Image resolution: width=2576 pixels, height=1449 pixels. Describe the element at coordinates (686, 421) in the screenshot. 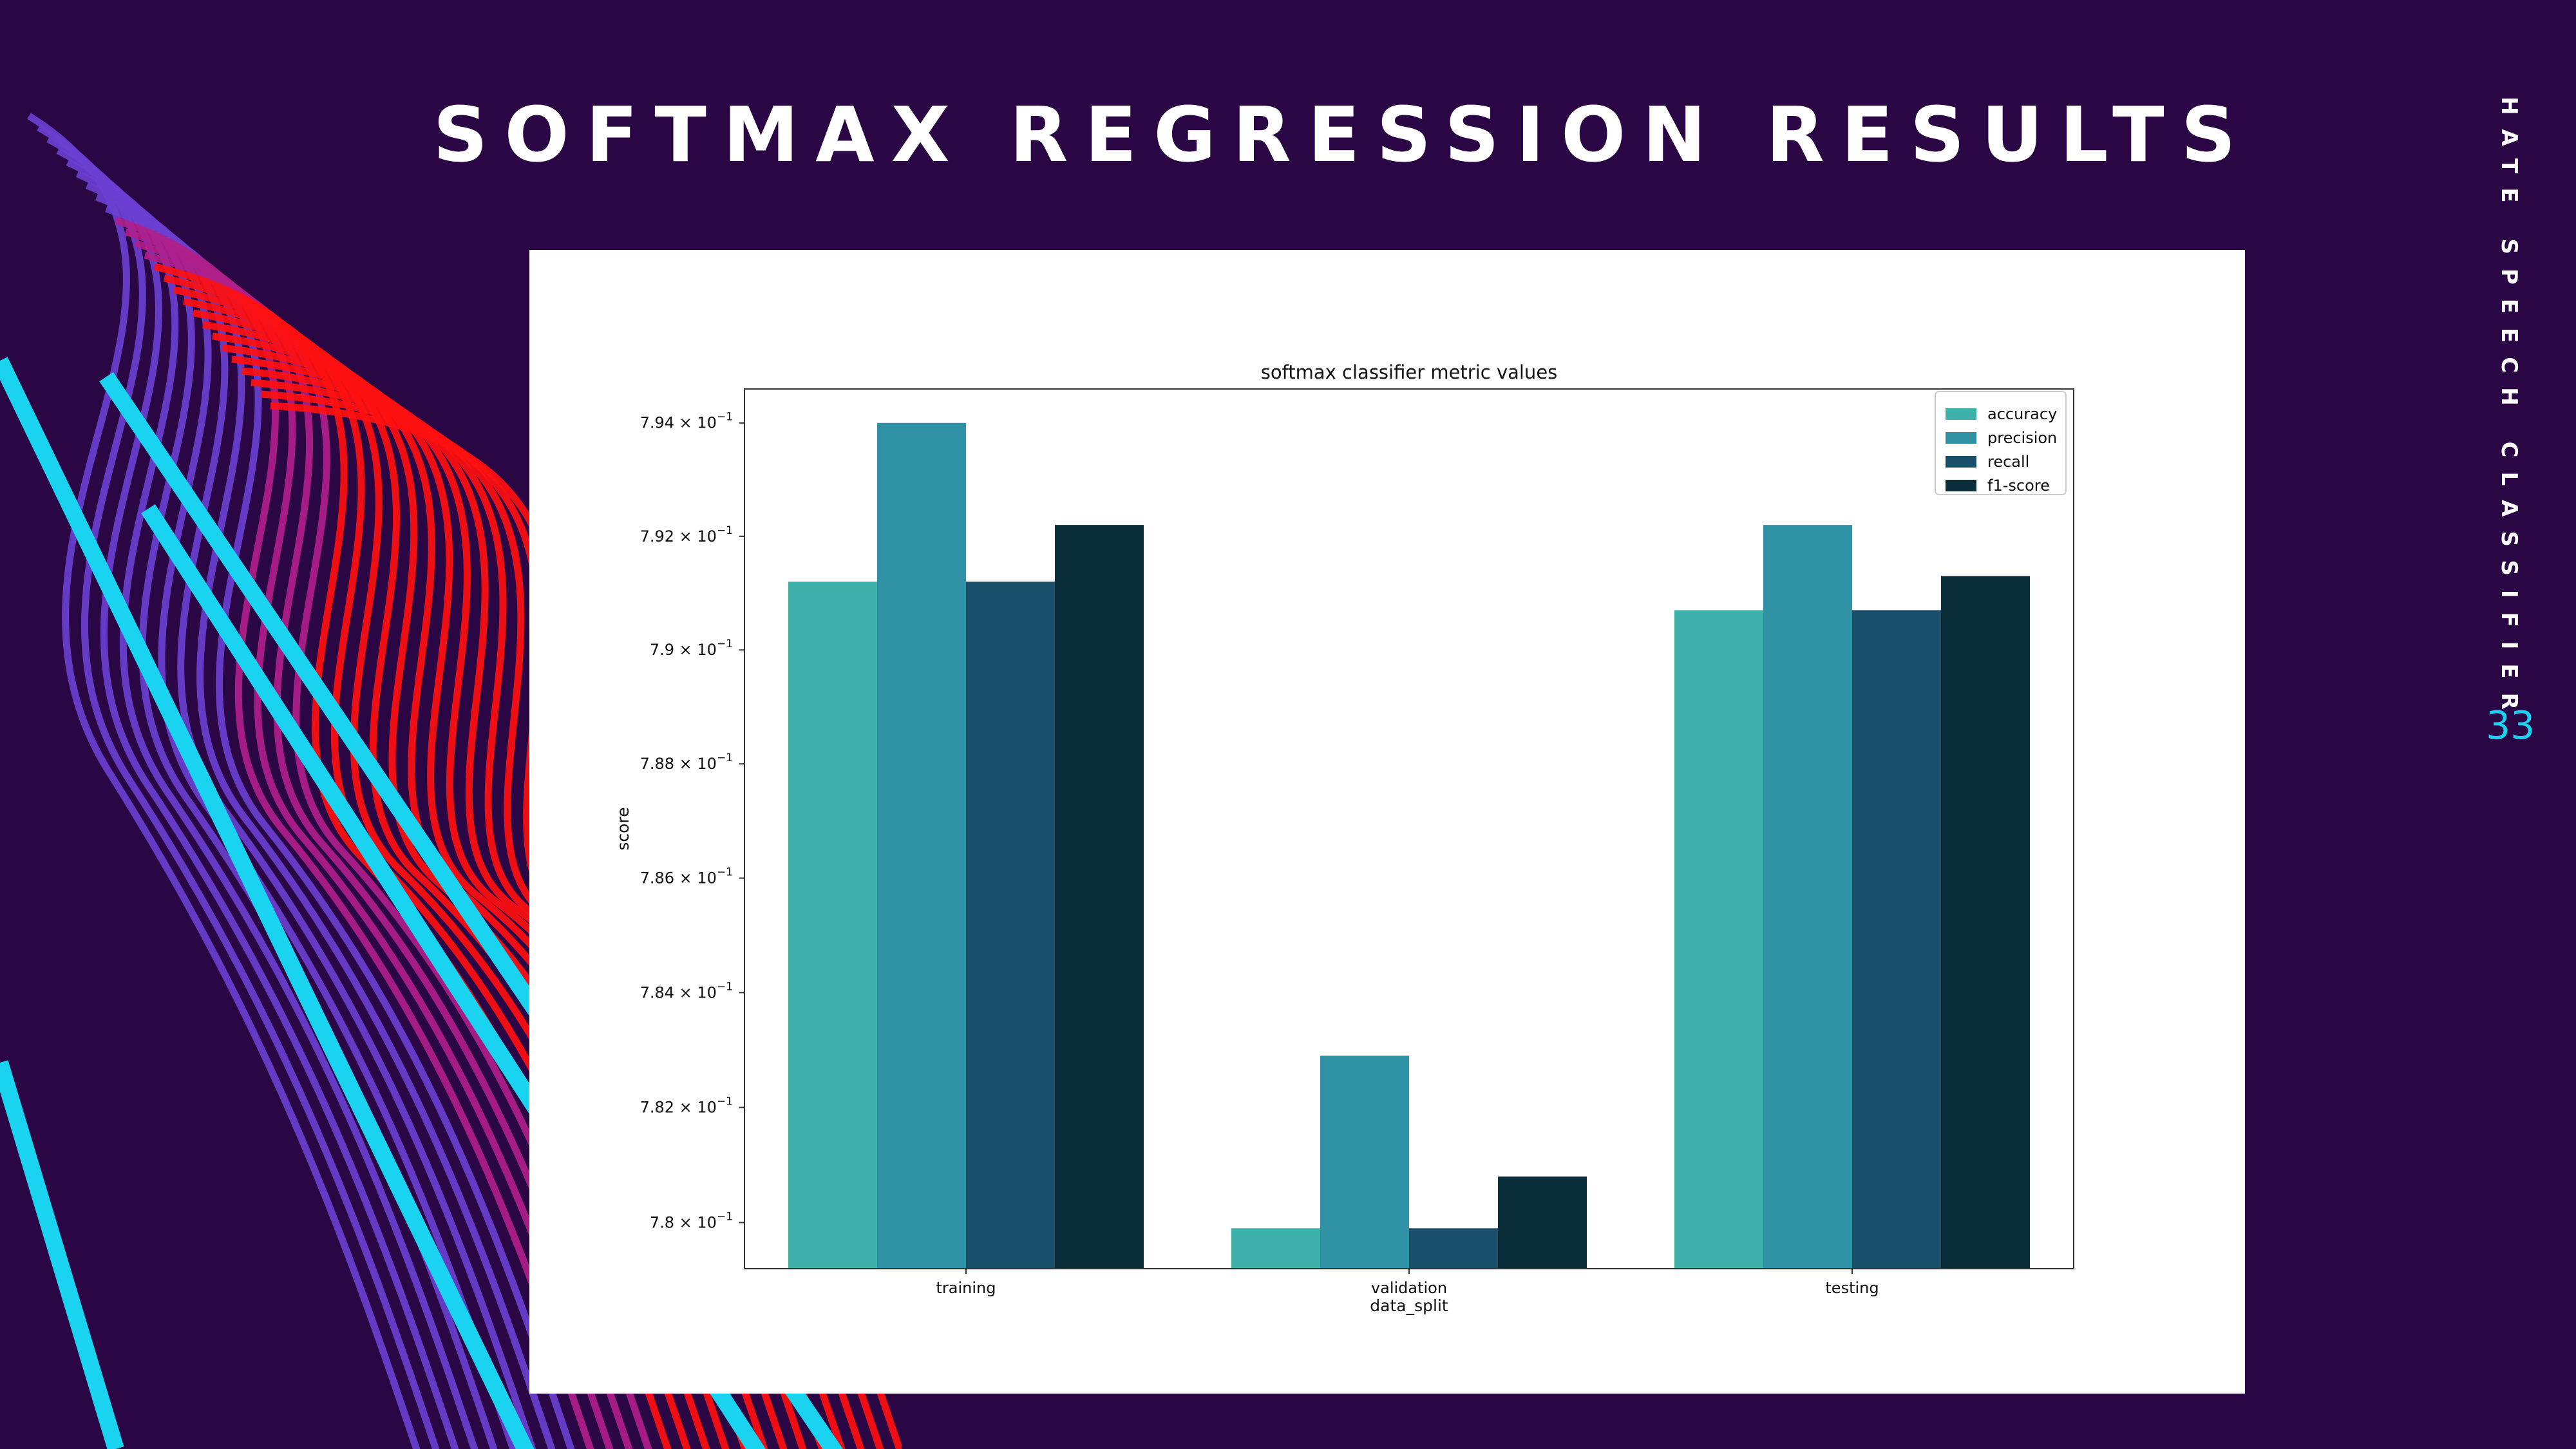

I see `y-tick-label: 7.94 × 10⁻¹` at that location.